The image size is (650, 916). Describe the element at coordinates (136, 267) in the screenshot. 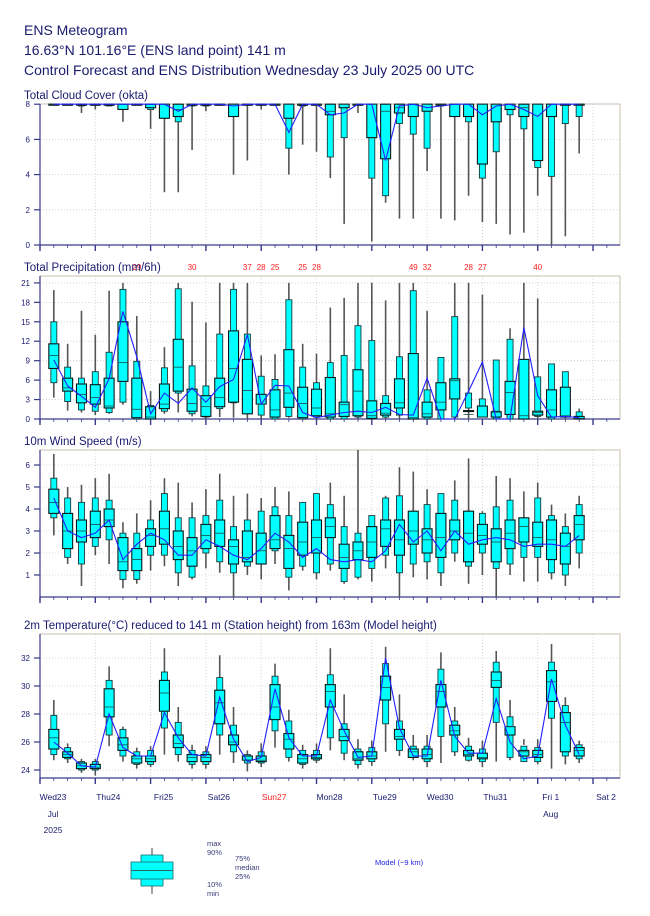

I see `exceedance-label: 29` at that location.